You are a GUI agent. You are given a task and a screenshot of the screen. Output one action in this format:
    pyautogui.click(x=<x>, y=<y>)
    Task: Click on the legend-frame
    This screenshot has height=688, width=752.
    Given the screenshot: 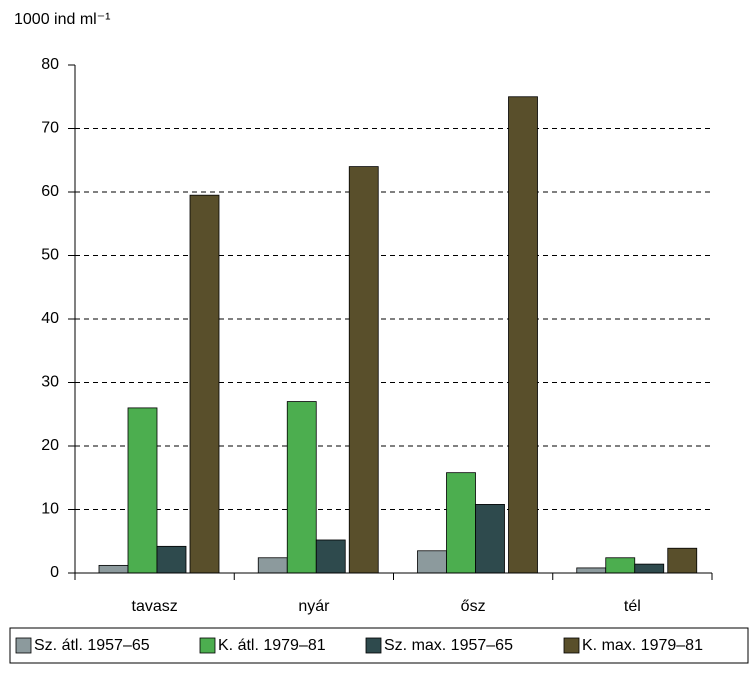 What is the action you would take?
    pyautogui.click(x=379, y=645)
    